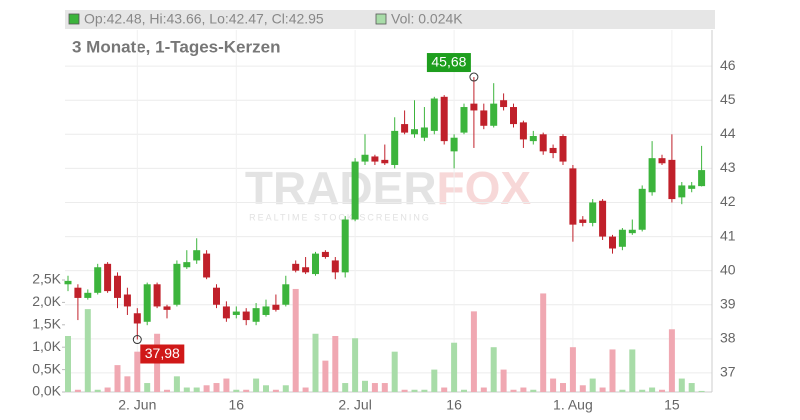 This screenshot has height=420, width=800. Describe the element at coordinates (484, 188) in the screenshot. I see `watermark-part: FOX` at that location.